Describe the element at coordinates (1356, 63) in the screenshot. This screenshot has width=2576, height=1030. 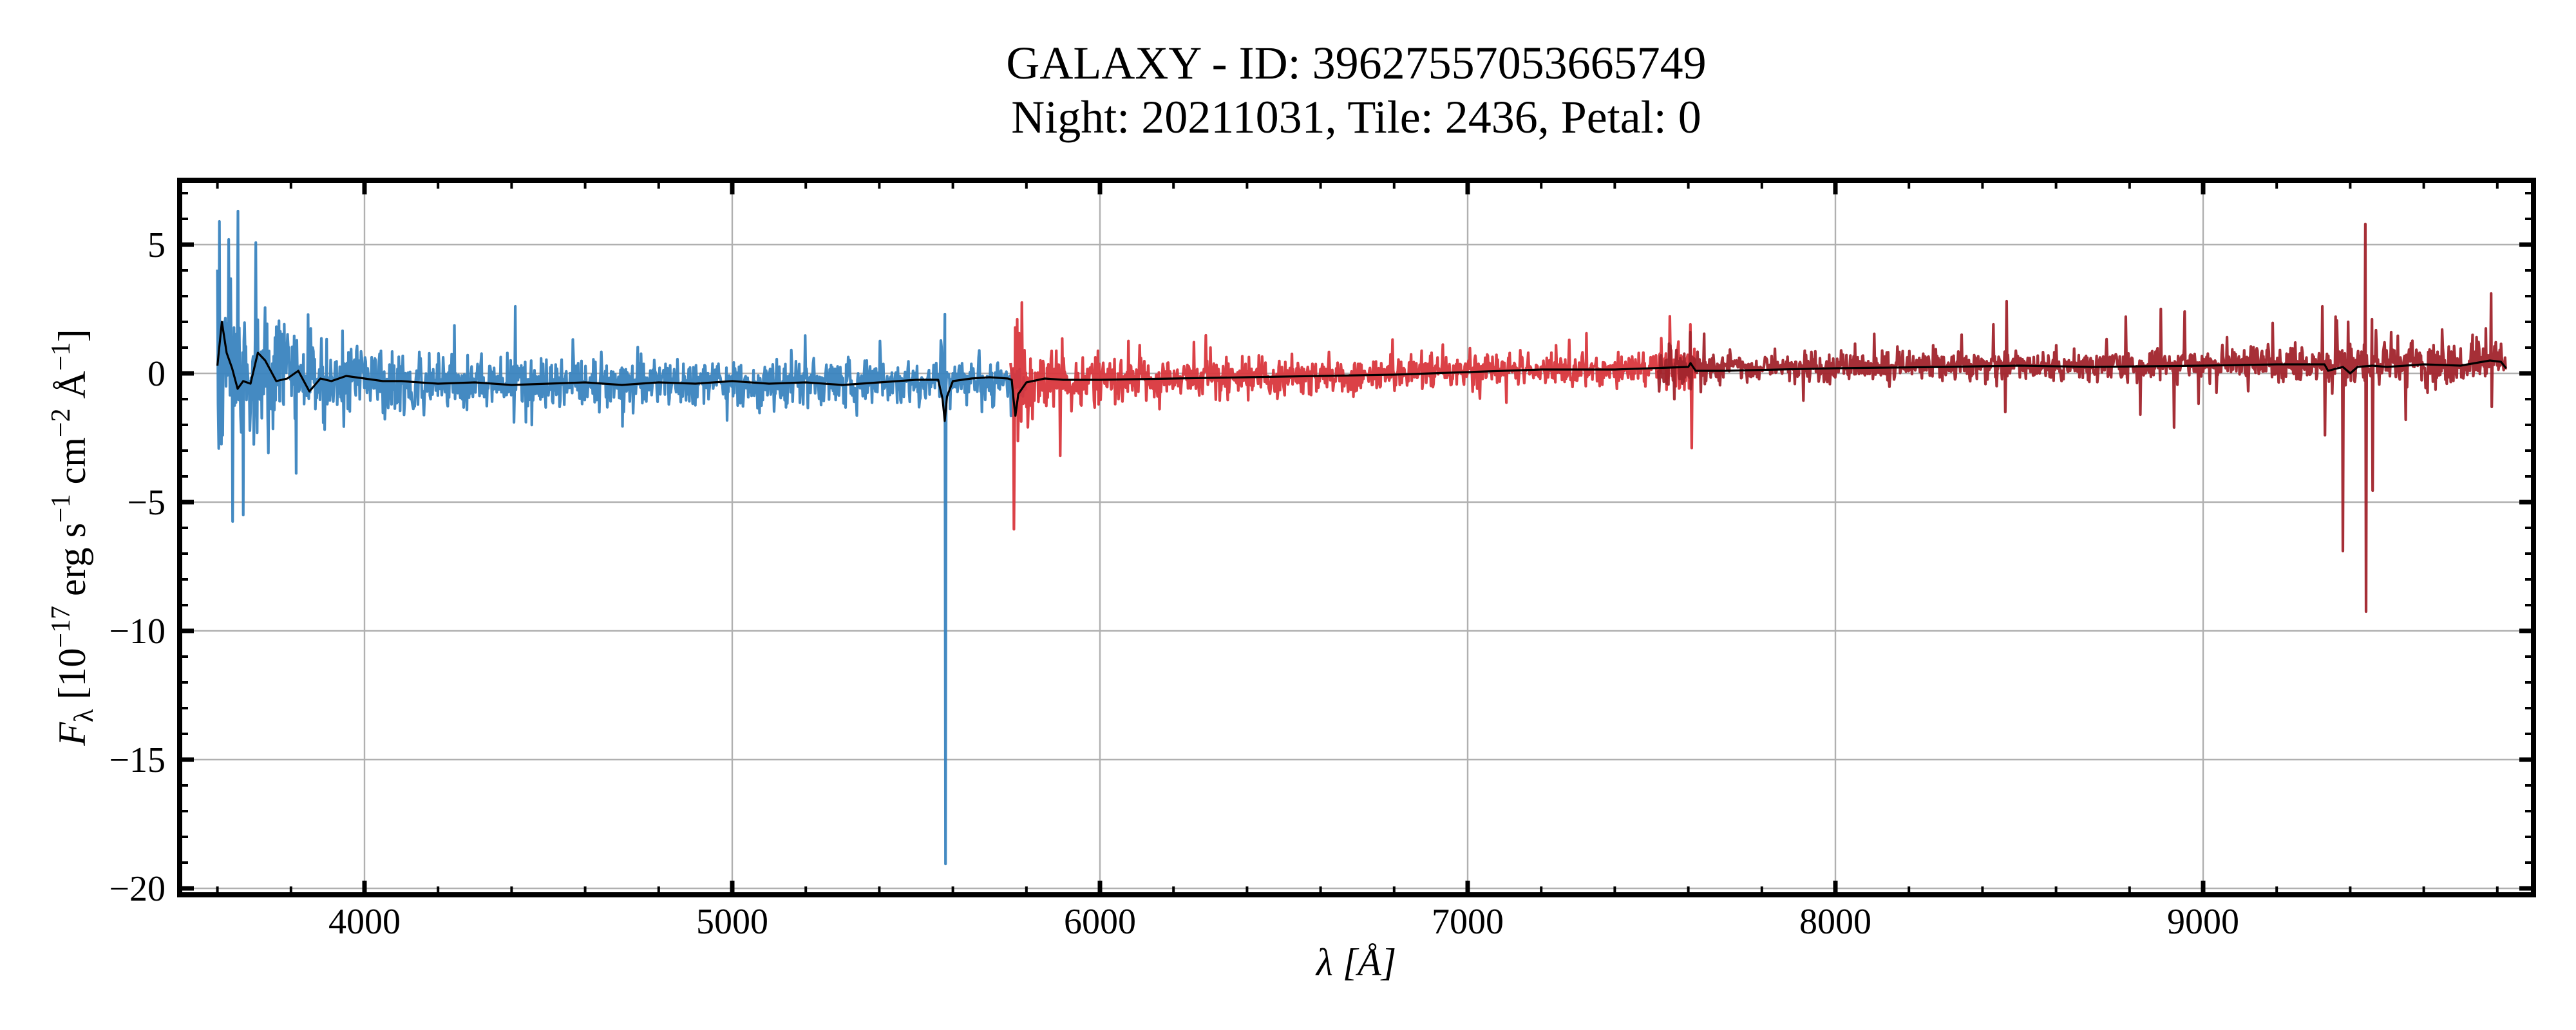
I see `chart-title: GALAXY - ID: 39627557053665749` at that location.